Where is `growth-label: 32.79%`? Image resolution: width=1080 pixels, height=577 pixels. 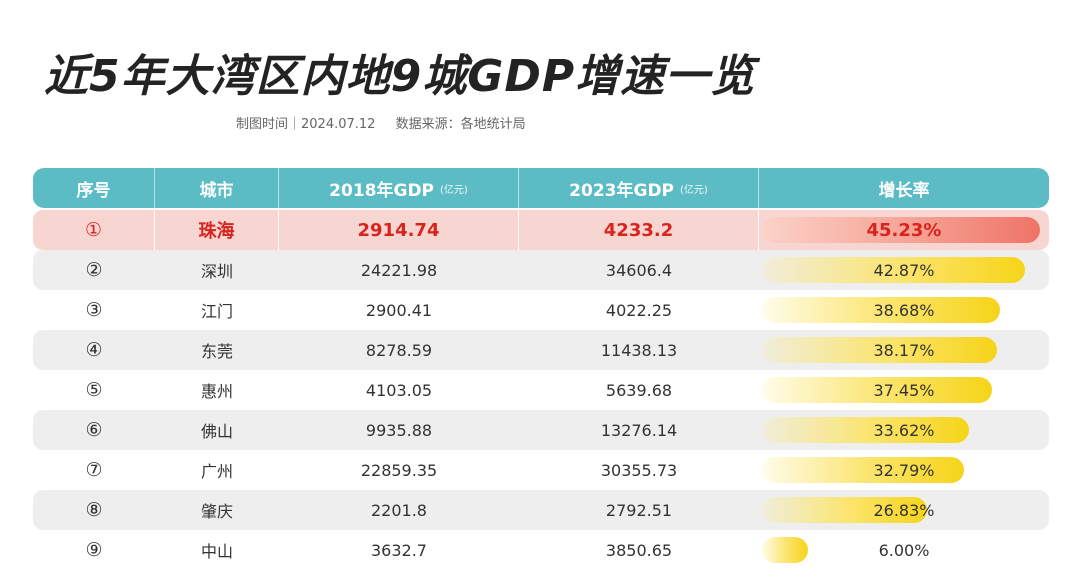 growth-label: 32.79% is located at coordinates (904, 470).